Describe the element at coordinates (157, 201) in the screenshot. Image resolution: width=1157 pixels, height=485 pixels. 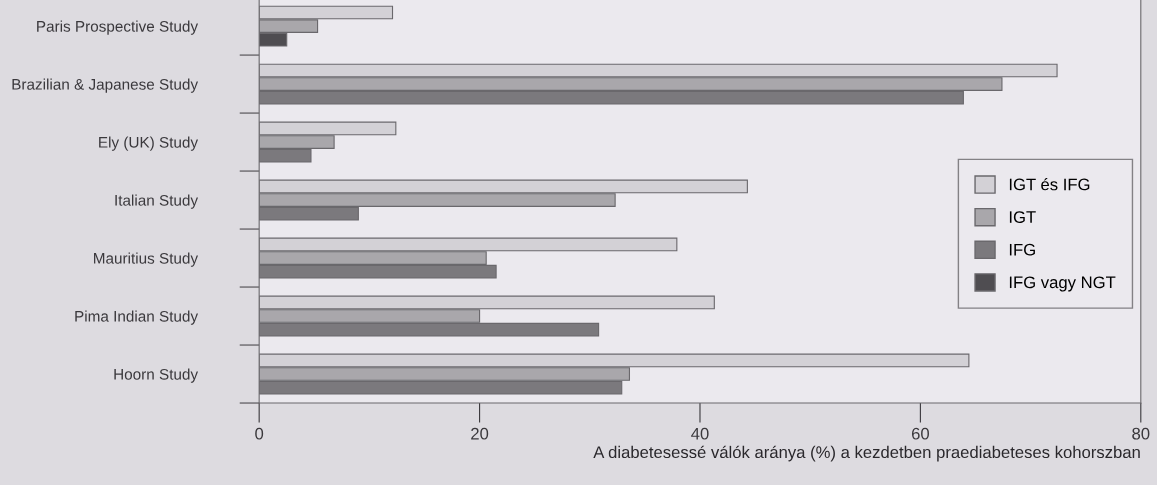
I see `y-tick-label: Italian Study` at that location.